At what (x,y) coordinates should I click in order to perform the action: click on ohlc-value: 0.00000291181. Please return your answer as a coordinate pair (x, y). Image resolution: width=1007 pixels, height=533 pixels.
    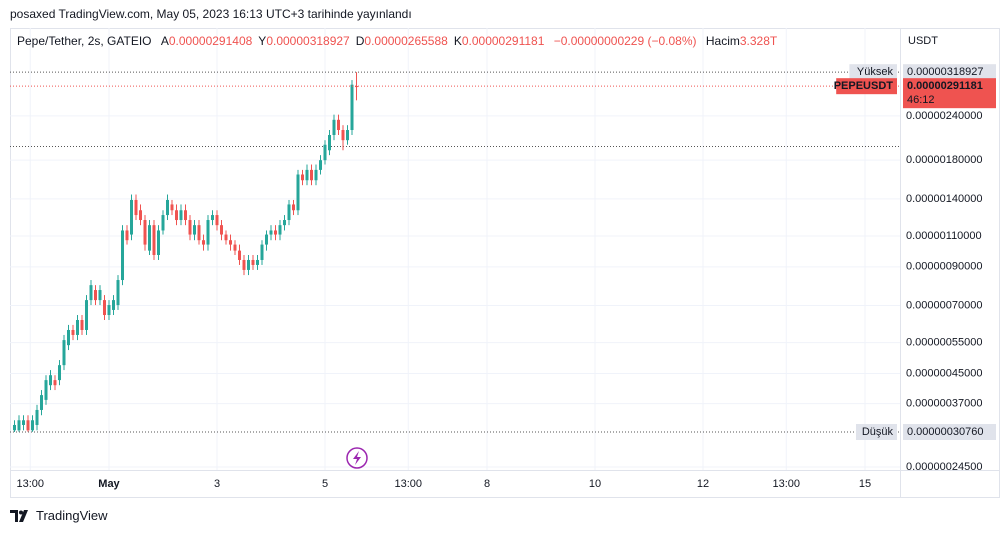
    Looking at the image, I should click on (503, 41).